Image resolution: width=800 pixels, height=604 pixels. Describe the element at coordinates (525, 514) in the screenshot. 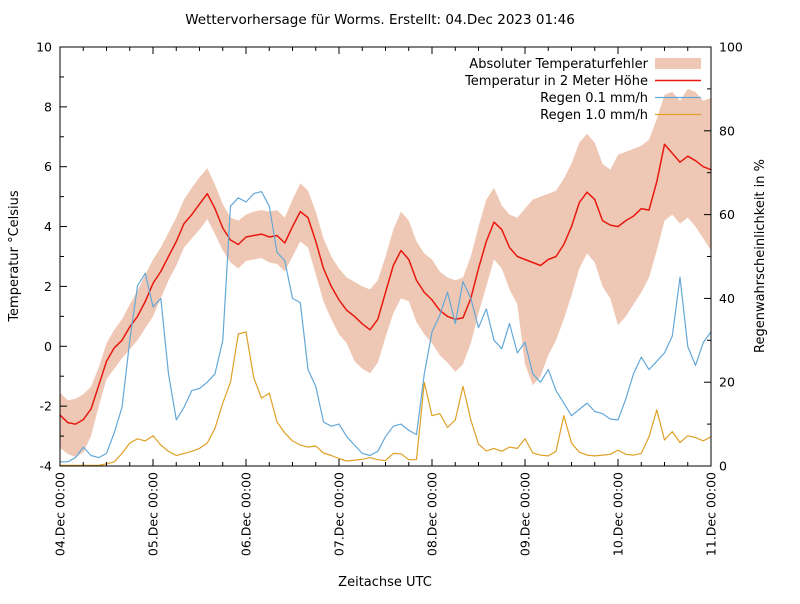

I see `tick-label: 09.Dec 00:00` at that location.